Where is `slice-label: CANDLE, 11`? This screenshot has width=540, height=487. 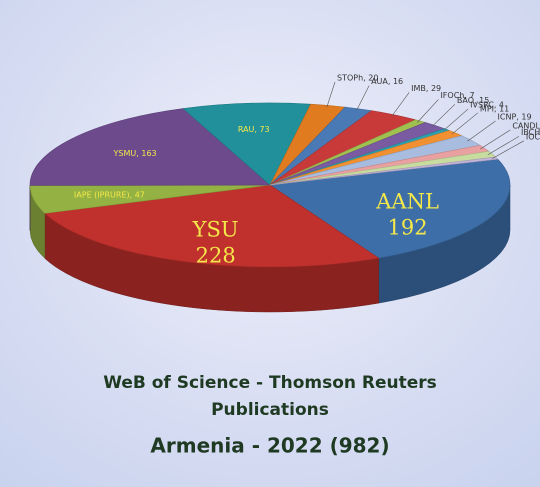
slice-label: CANDLE, 11 is located at coordinates (526, 125).